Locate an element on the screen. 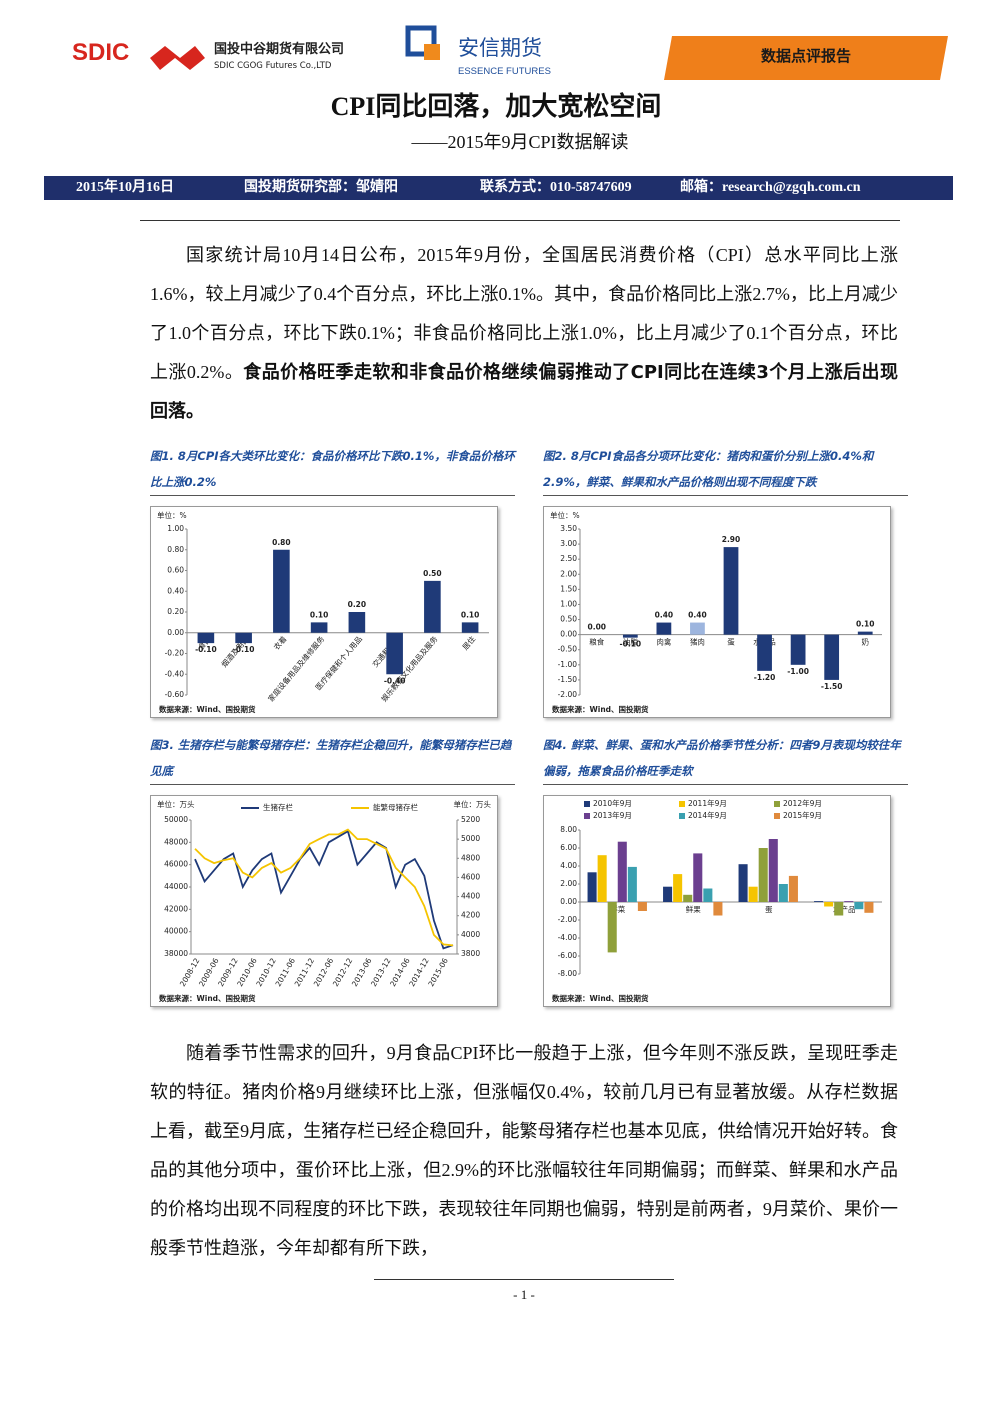 This screenshot has height=1403, width=992. paragraph-bold: 食品价格旺季走软和非食品价格继续偏弱推动了CPI同比在连续3个月上涨后出现回落。 is located at coordinates (524, 392).